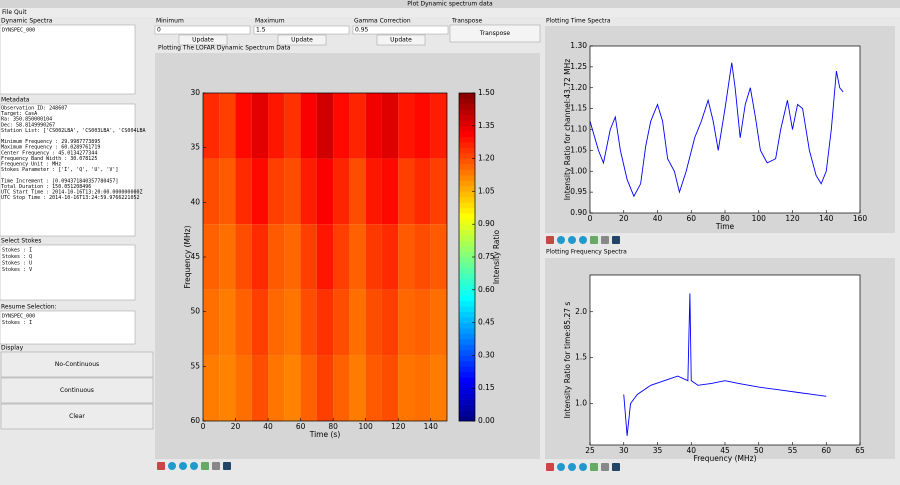 The width and height of the screenshot is (900, 485). I want to click on transpose-button, so click(495, 33).